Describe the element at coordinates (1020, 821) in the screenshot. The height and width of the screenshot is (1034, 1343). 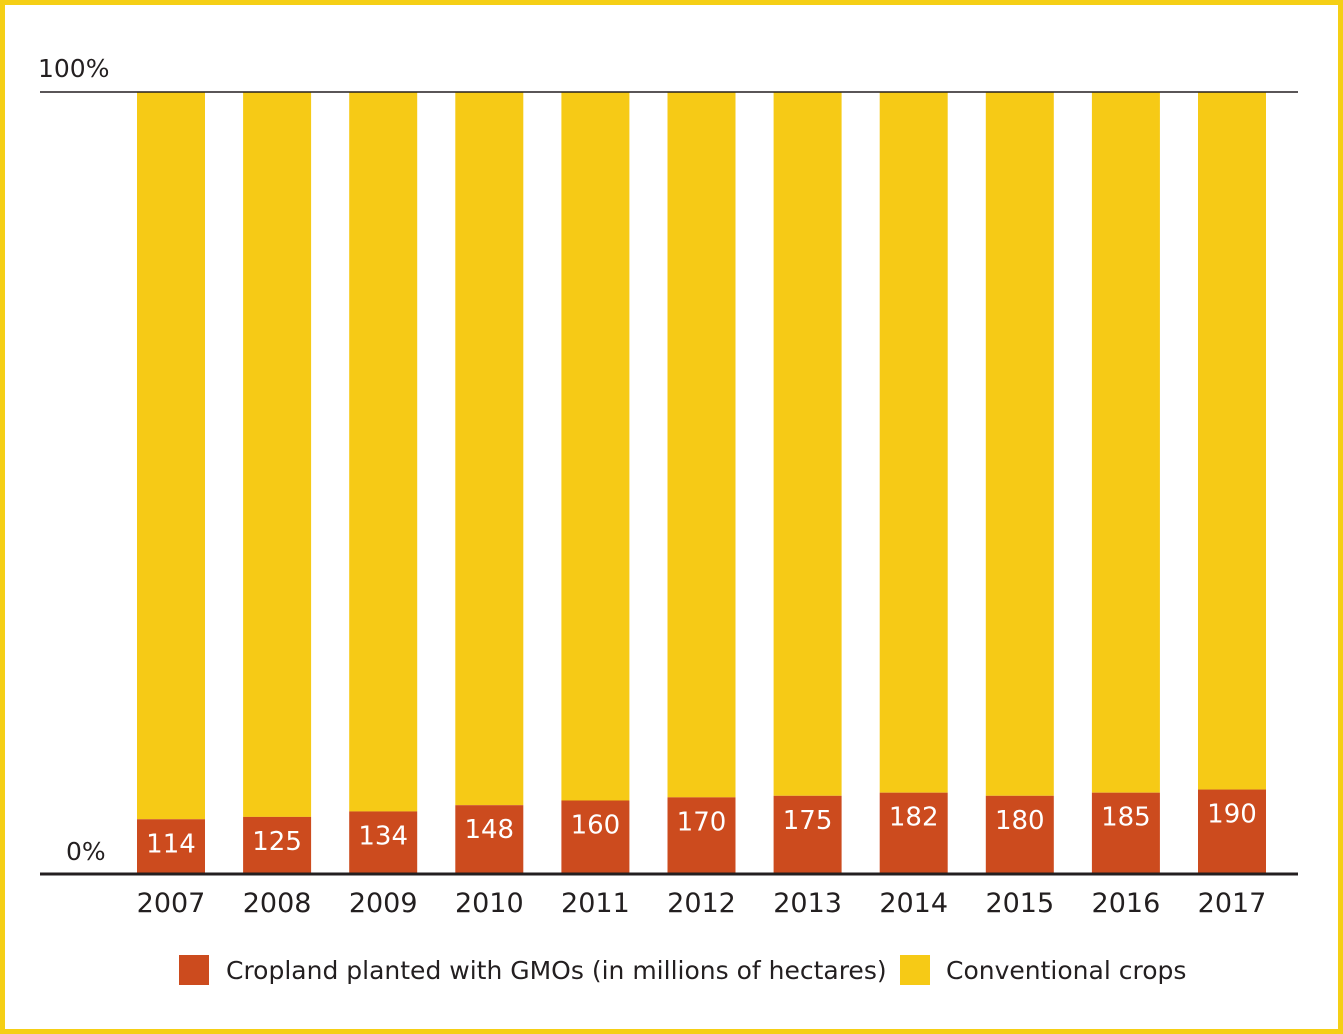
I see `bar-value-label-2015: 180` at that location.